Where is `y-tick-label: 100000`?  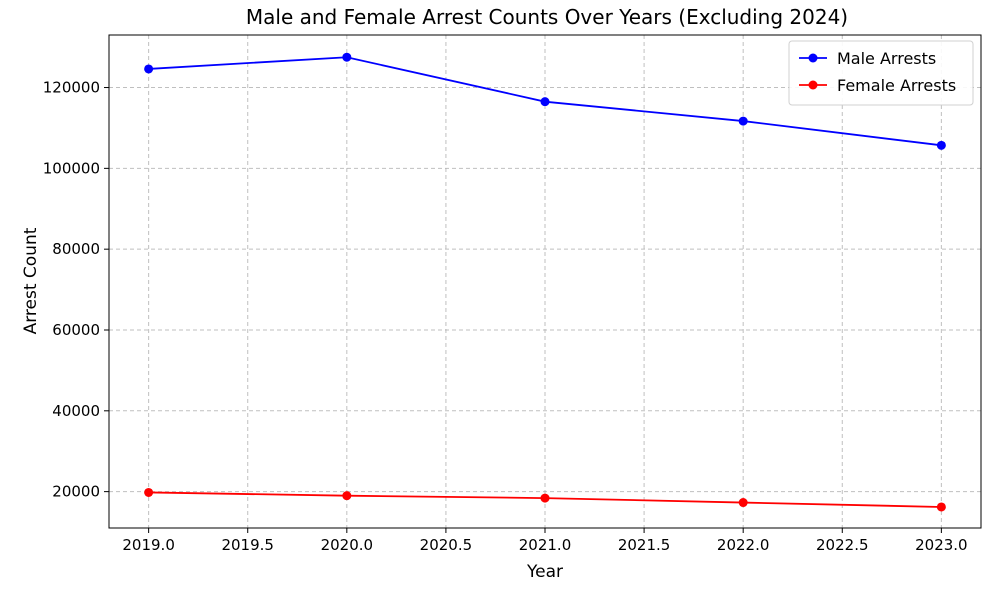
y-tick-label: 100000 is located at coordinates (71, 168).